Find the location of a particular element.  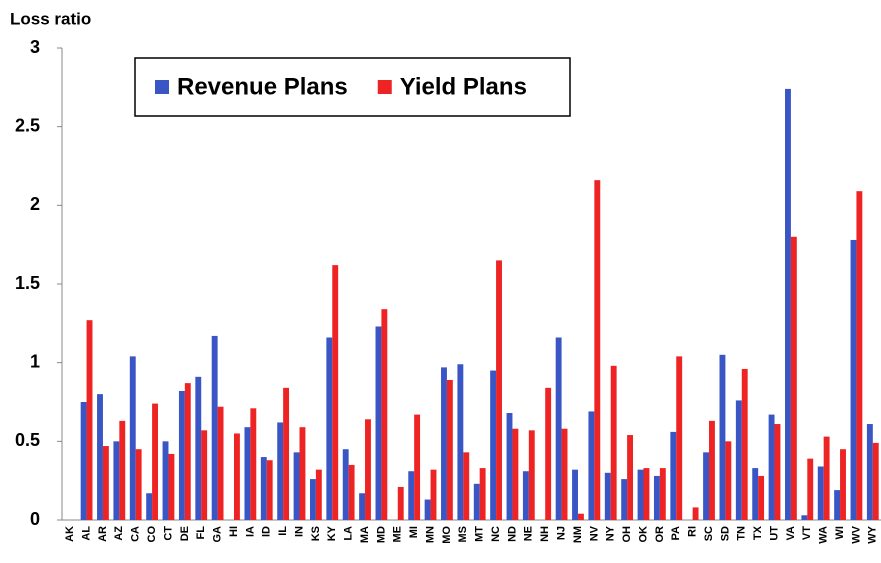

x-tick-label: CA is located at coordinates (136, 534).